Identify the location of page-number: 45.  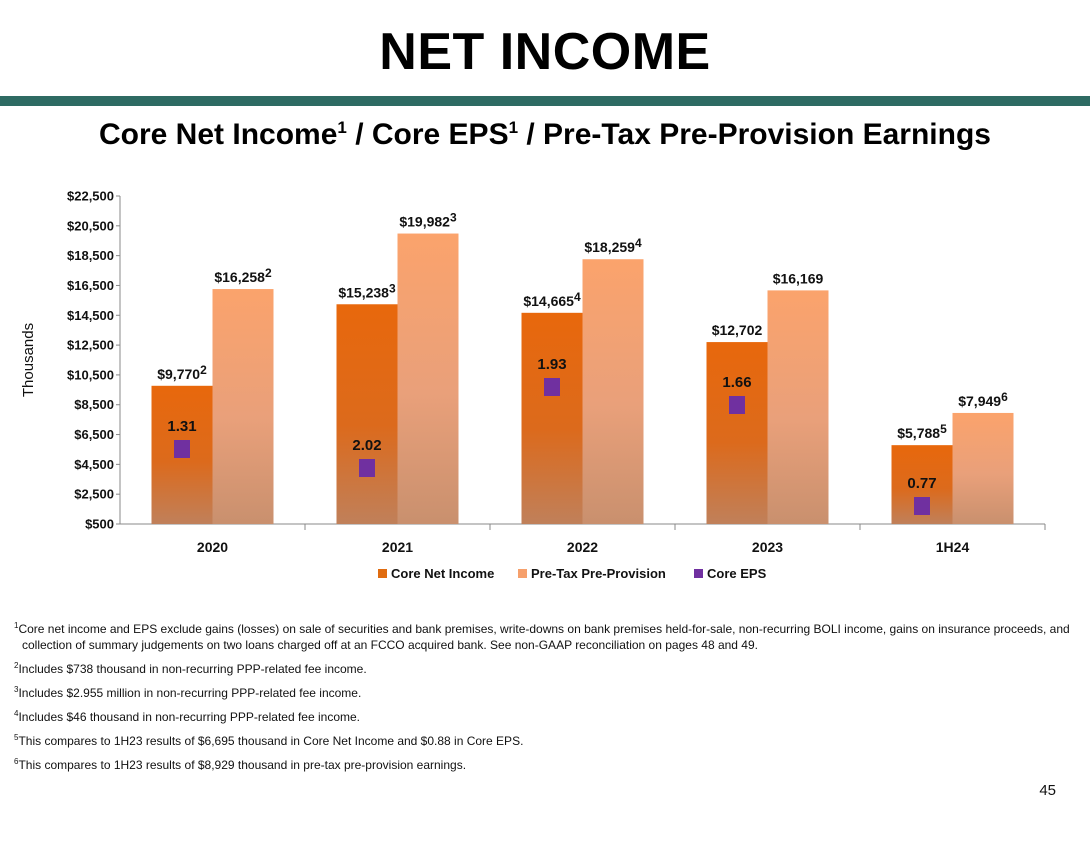
(1047, 790).